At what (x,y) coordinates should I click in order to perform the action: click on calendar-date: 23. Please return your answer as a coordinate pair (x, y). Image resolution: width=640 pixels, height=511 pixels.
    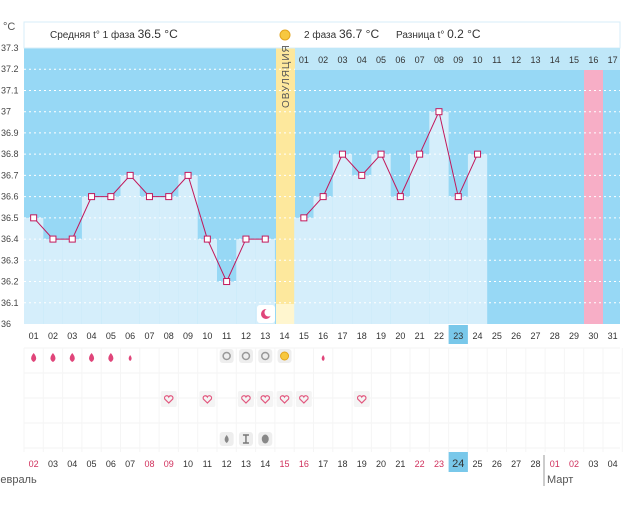
    Looking at the image, I should click on (439, 464).